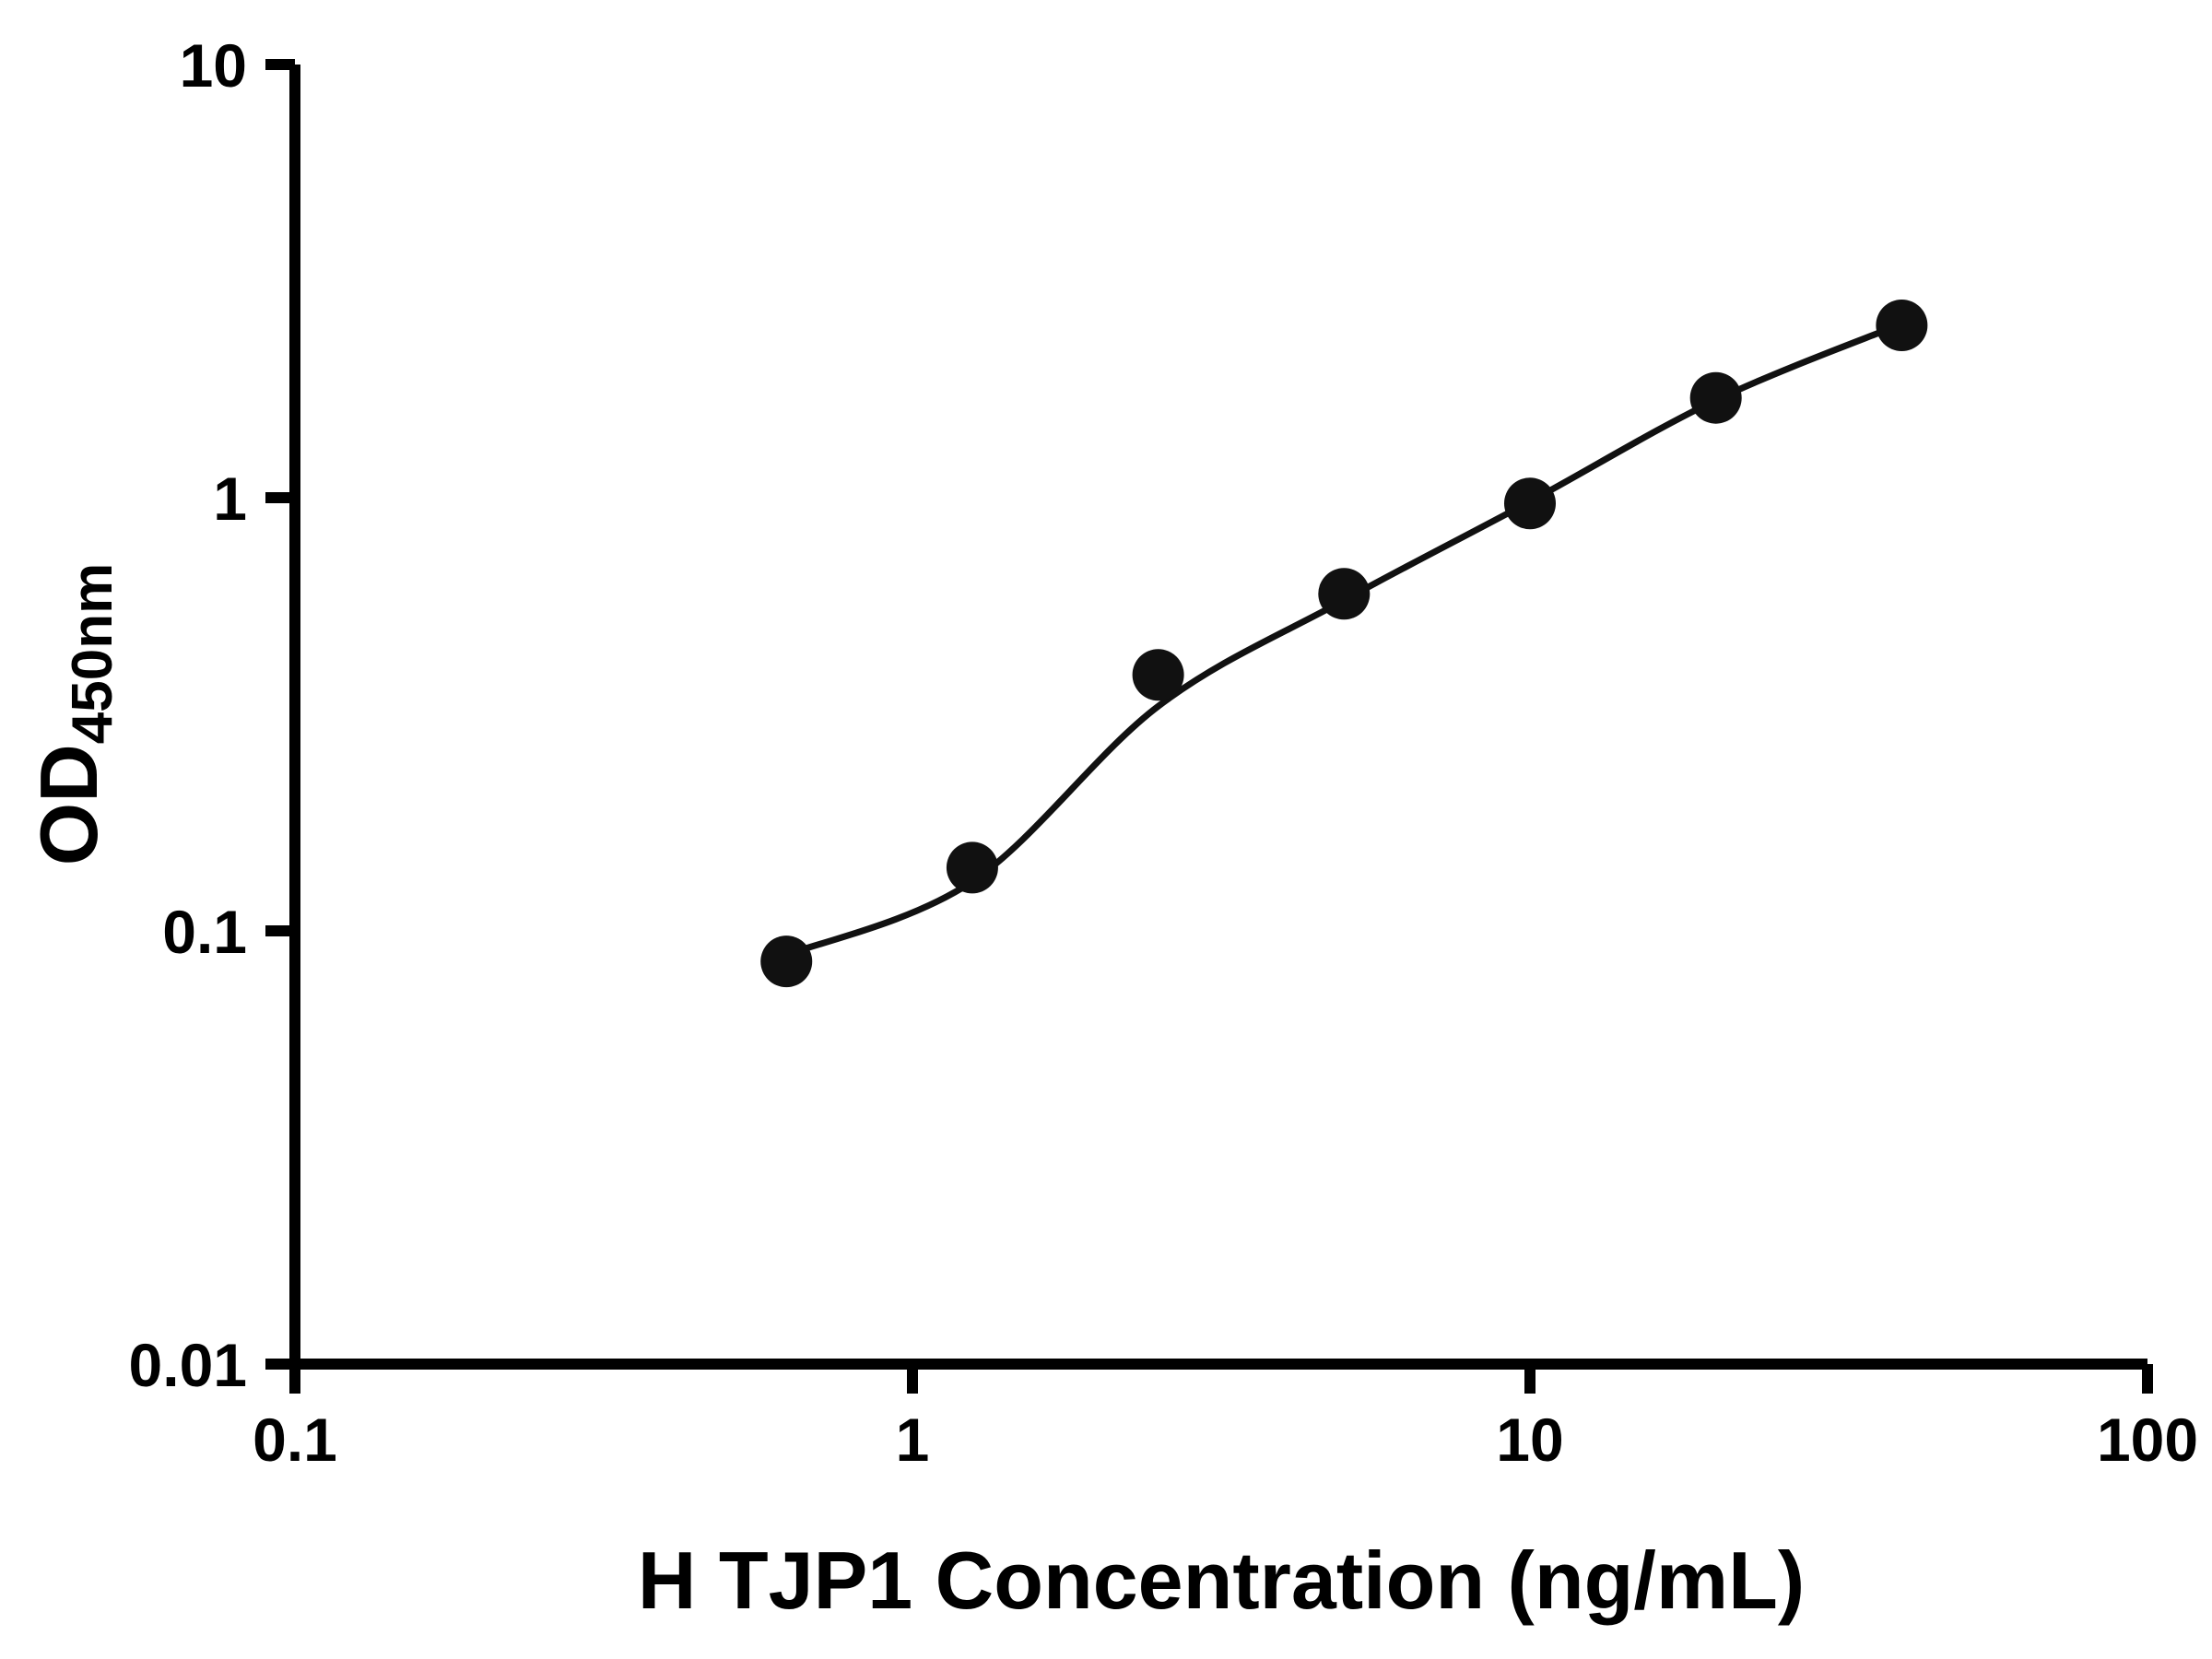 The height and width of the screenshot is (1659, 2212). What do you see at coordinates (92, 653) in the screenshot?
I see `y-axis-title-sub: 450nm` at bounding box center [92, 653].